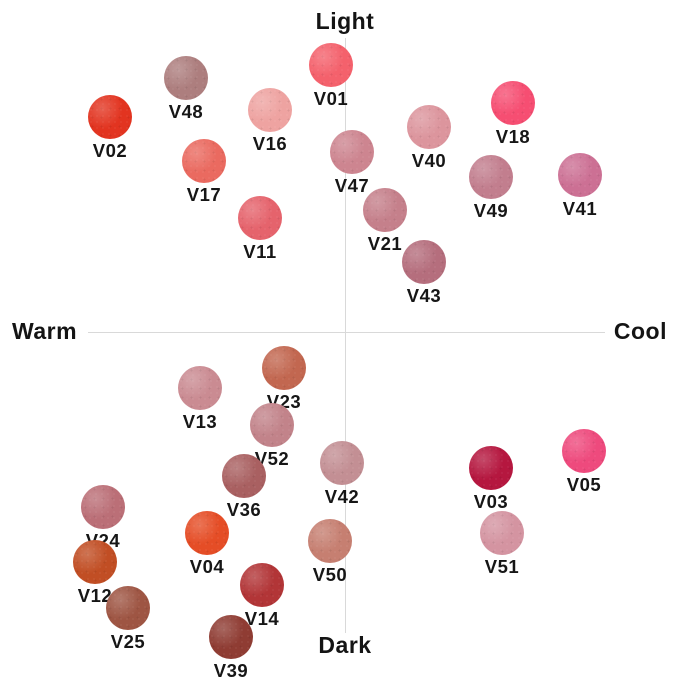 This screenshot has width=679, height=679. I want to click on swatch-label-v13: V13, so click(200, 421).